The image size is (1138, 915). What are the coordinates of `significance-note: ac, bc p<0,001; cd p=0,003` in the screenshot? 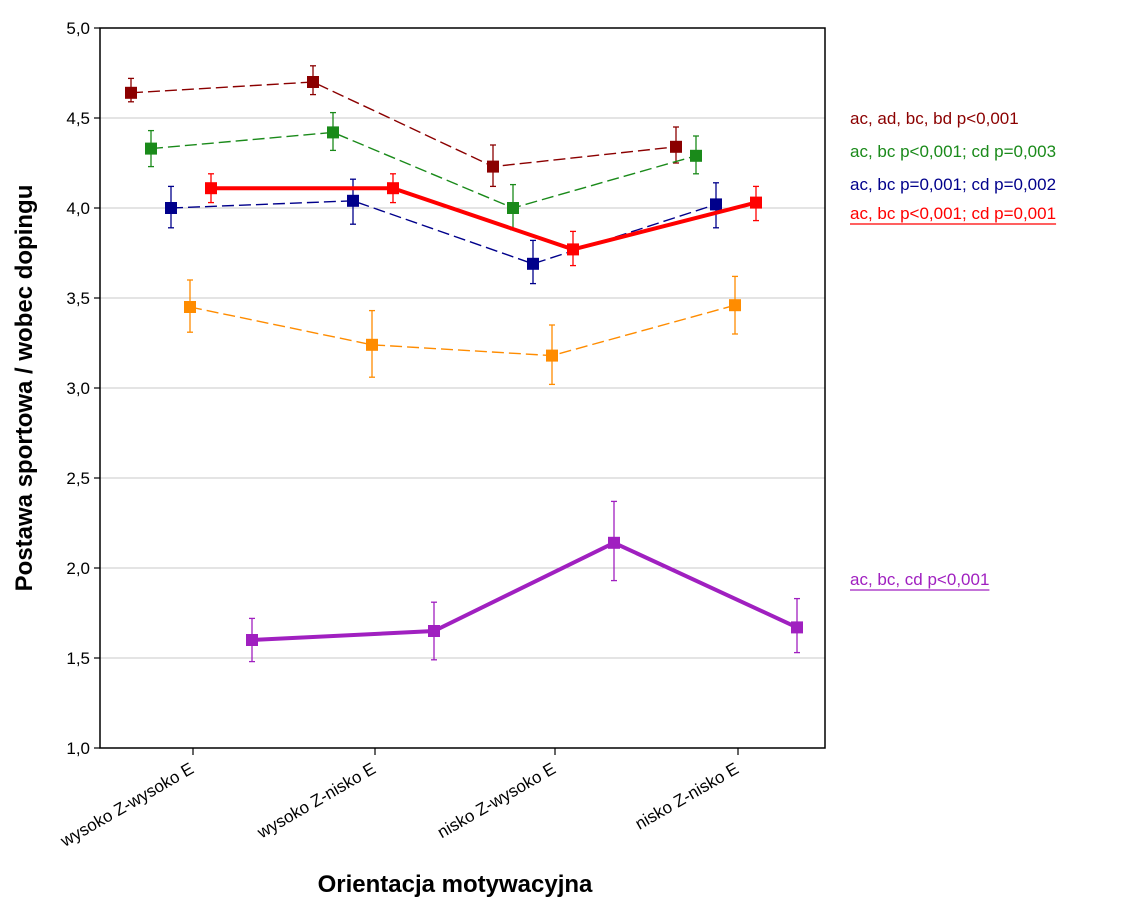 It's located at (953, 151).